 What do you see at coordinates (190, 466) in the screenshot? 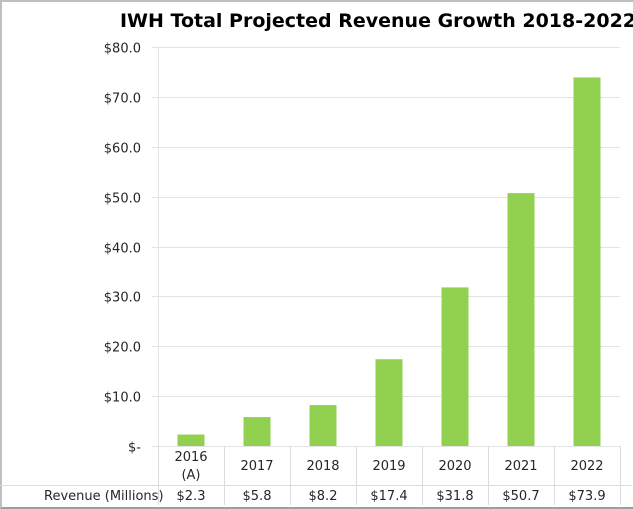
I see `x-category-label: 2016 (A)` at bounding box center [190, 466].